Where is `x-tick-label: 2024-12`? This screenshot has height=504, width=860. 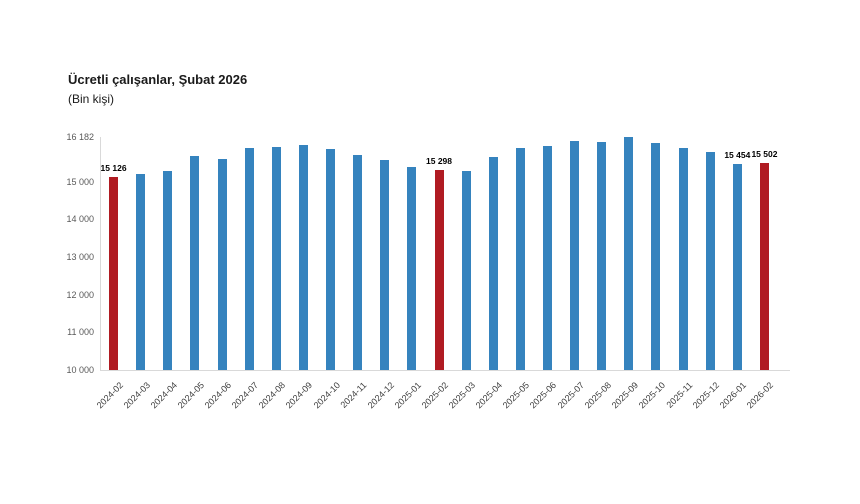 x-tick-label: 2024-12 is located at coordinates (380, 395).